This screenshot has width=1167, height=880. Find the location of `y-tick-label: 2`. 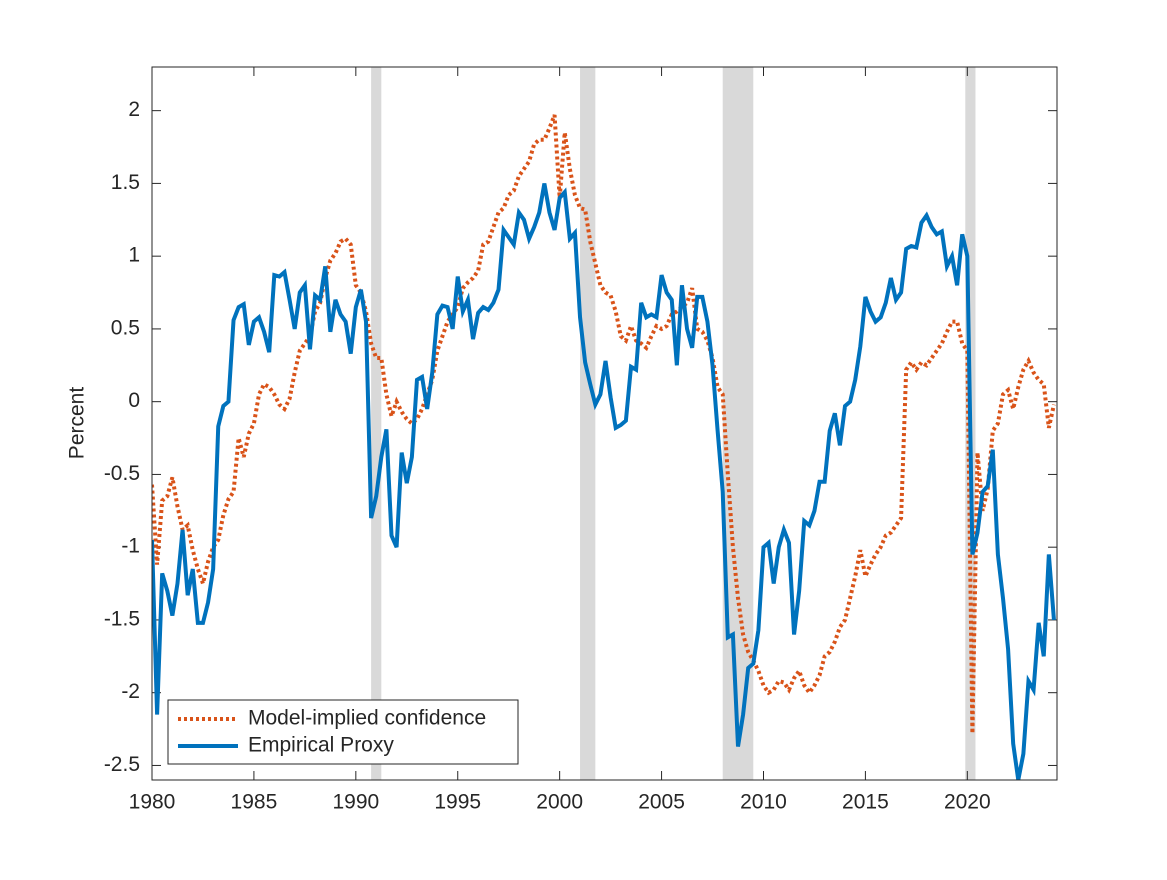

y-tick-label: 2 is located at coordinates (134, 109).